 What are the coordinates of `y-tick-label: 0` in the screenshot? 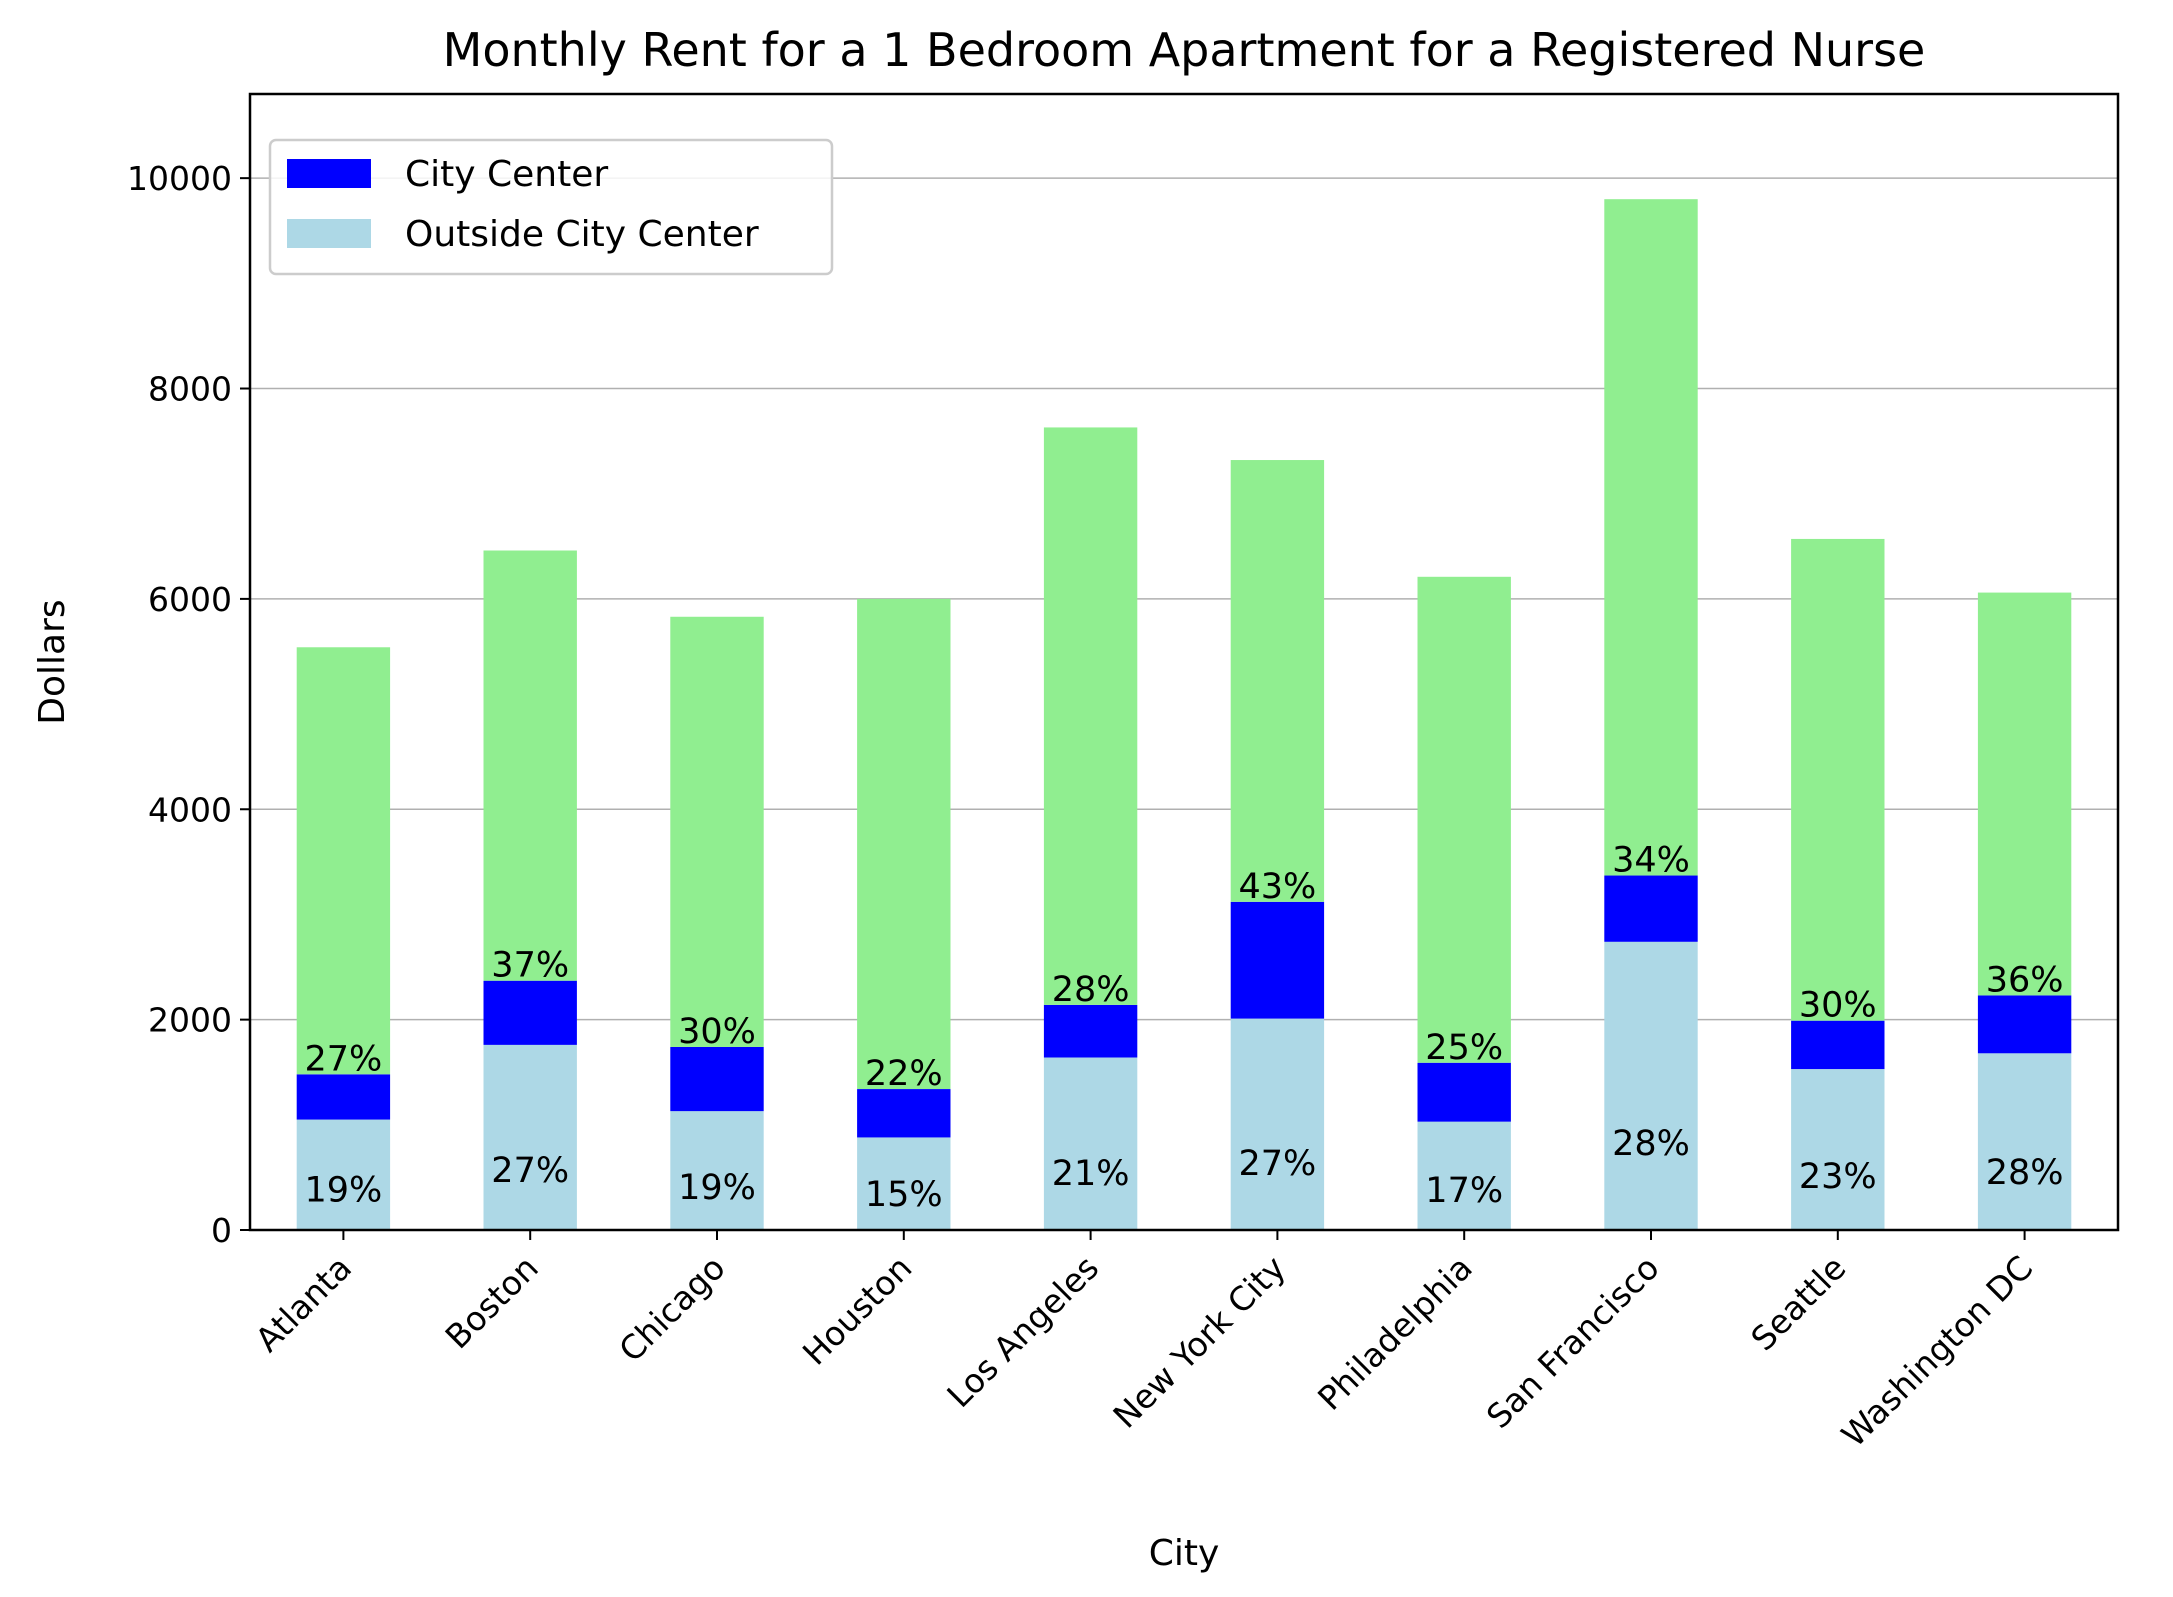 It's located at (221, 1230).